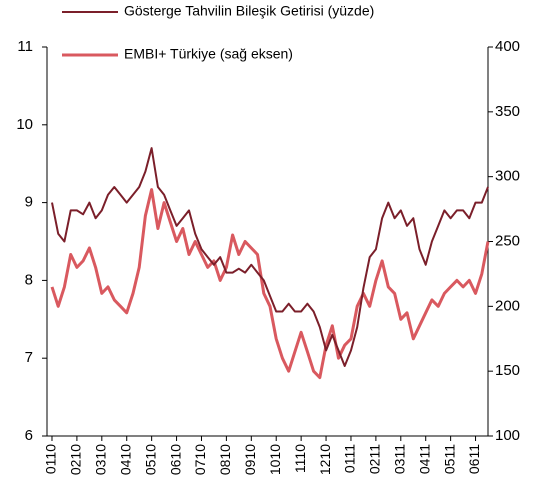  Describe the element at coordinates (25, 46) in the screenshot. I see `y-tick-label: 11` at that location.